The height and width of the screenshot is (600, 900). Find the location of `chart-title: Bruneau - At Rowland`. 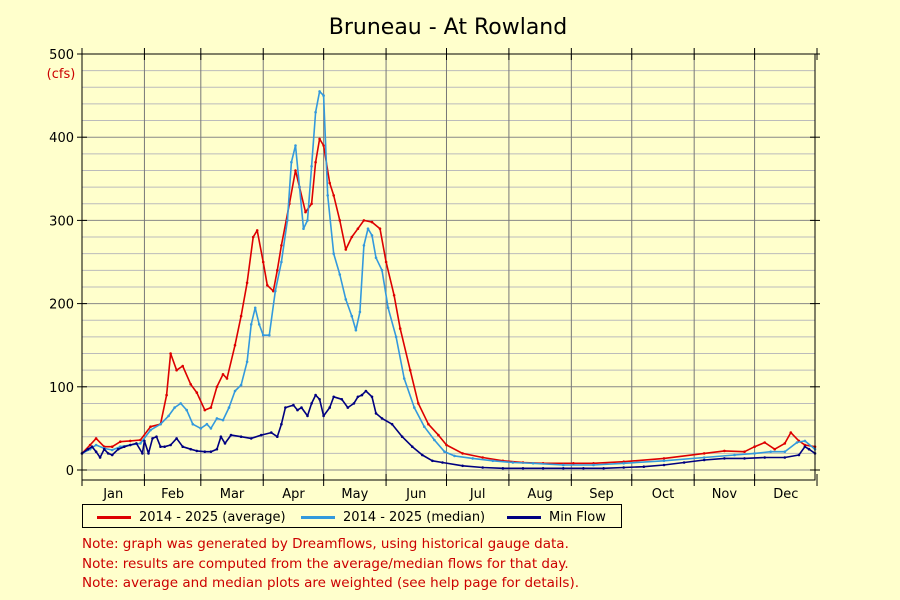

chart-title: Bruneau - At Rowland is located at coordinates (448, 27).